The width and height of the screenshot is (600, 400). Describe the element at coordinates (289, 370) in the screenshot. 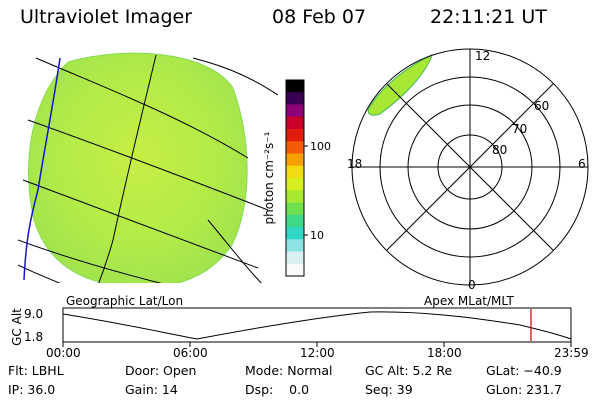

I see `mode-status: Mode: Normal` at that location.